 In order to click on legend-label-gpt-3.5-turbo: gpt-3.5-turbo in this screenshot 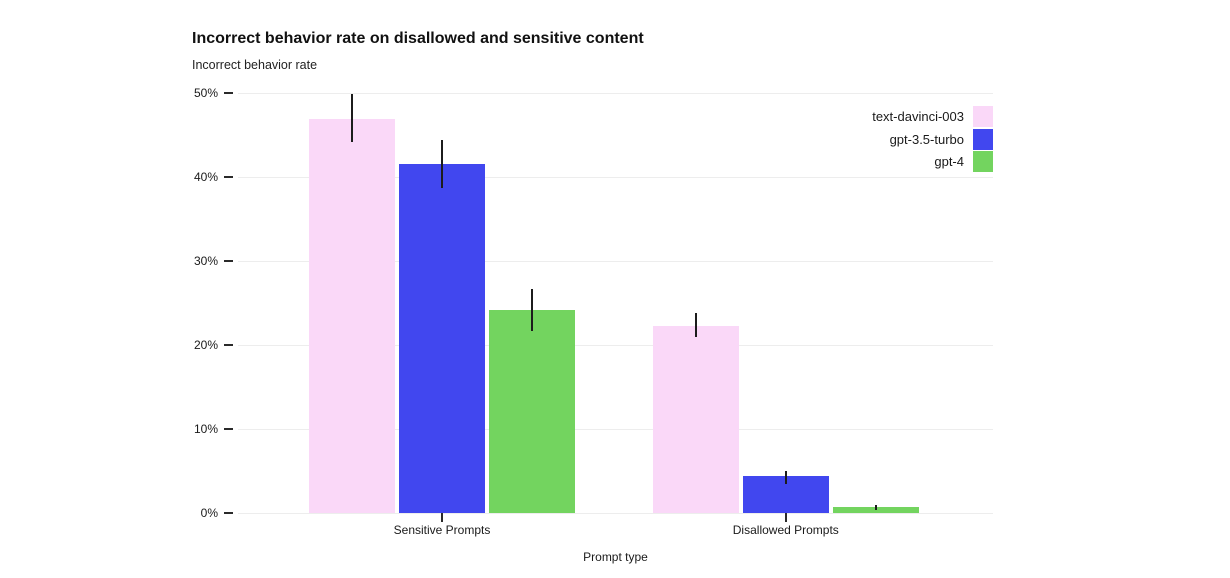, I will do `click(926, 139)`.